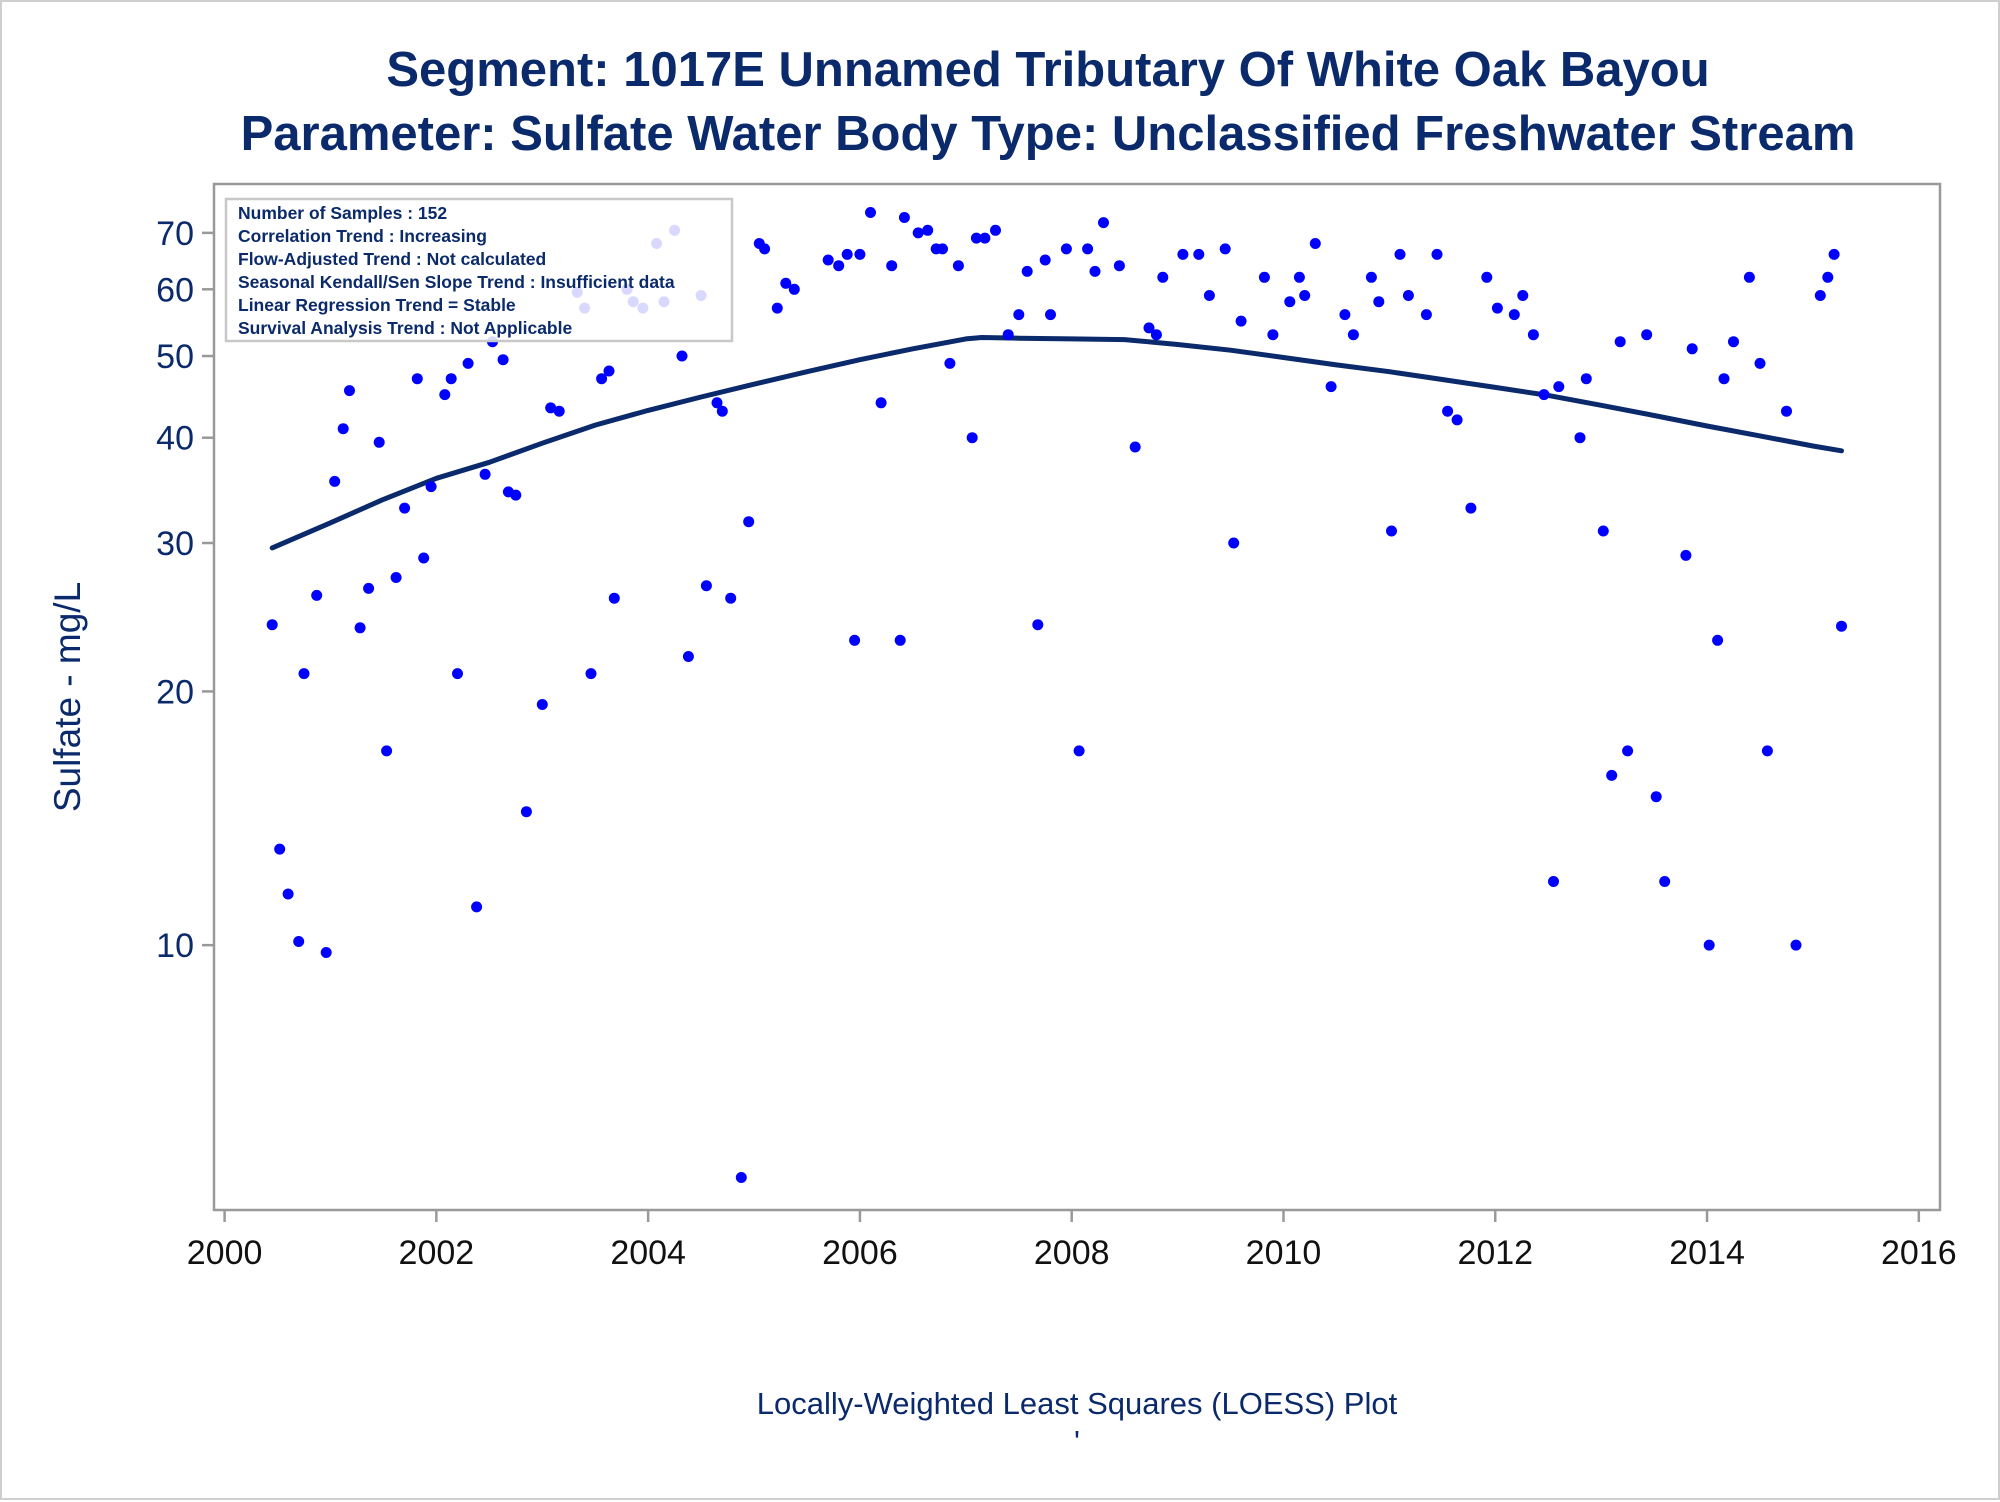  What do you see at coordinates (1284, 1253) in the screenshot?
I see `x-tick-label: 2010` at bounding box center [1284, 1253].